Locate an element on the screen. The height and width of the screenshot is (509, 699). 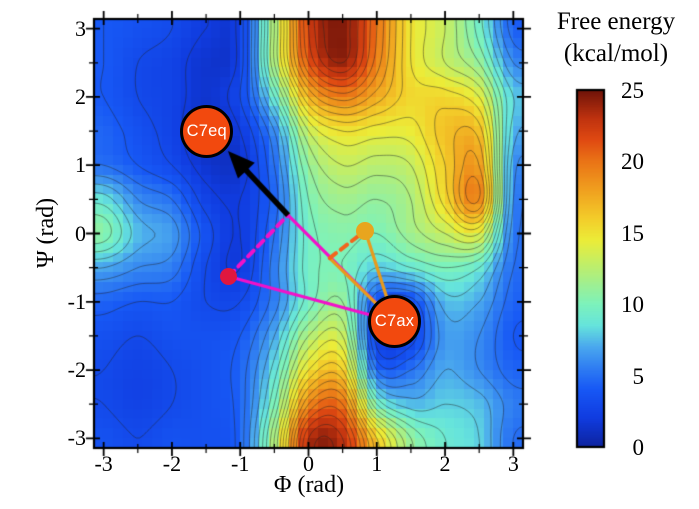
x-tick-label: -1 is located at coordinates (240, 463).